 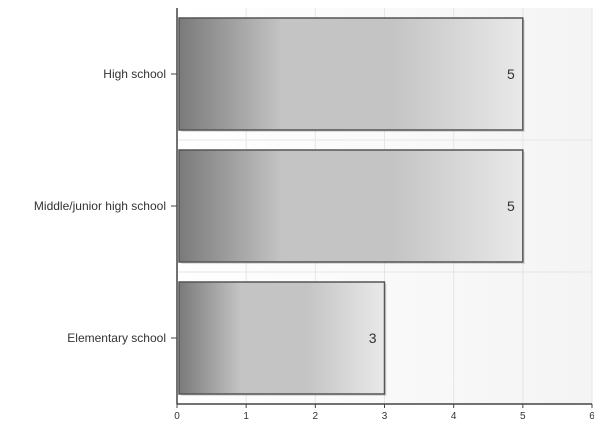 What do you see at coordinates (385, 416) in the screenshot?
I see `x-tick-label: 3` at bounding box center [385, 416].